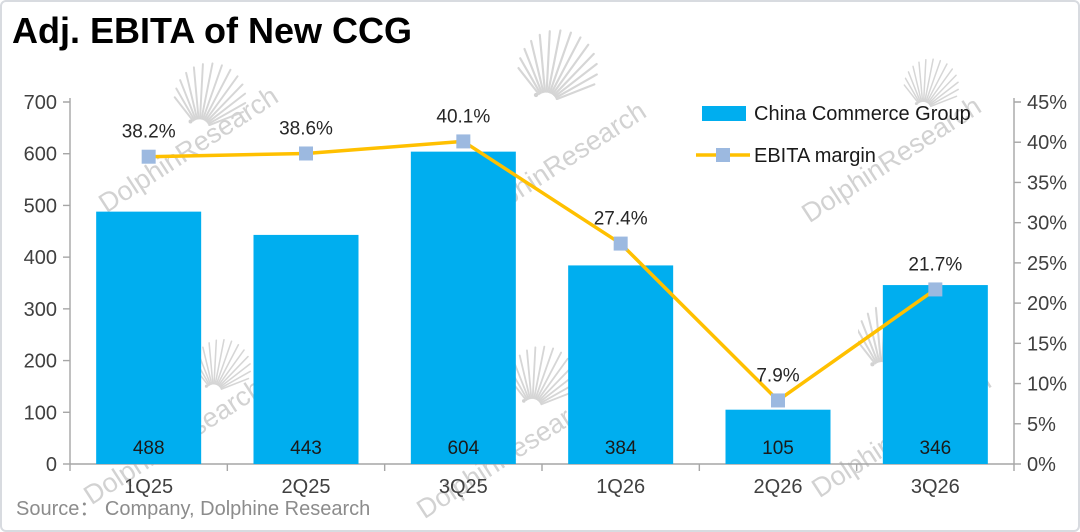 The width and height of the screenshot is (1080, 532). Describe the element at coordinates (935, 264) in the screenshot. I see `margin-data-label: 21.7%` at that location.